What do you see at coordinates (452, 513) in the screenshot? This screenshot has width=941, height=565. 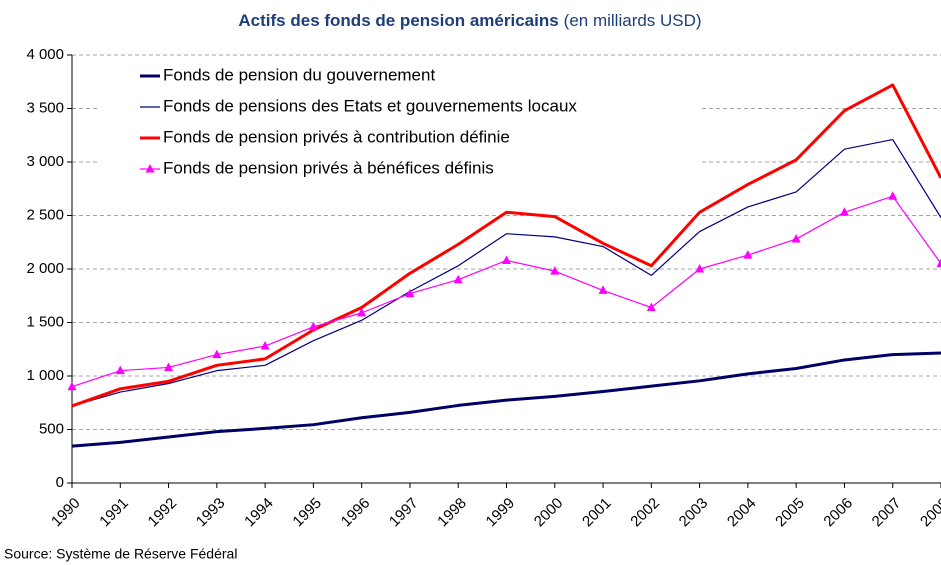 I see `x-tick-label: 1998` at bounding box center [452, 513].